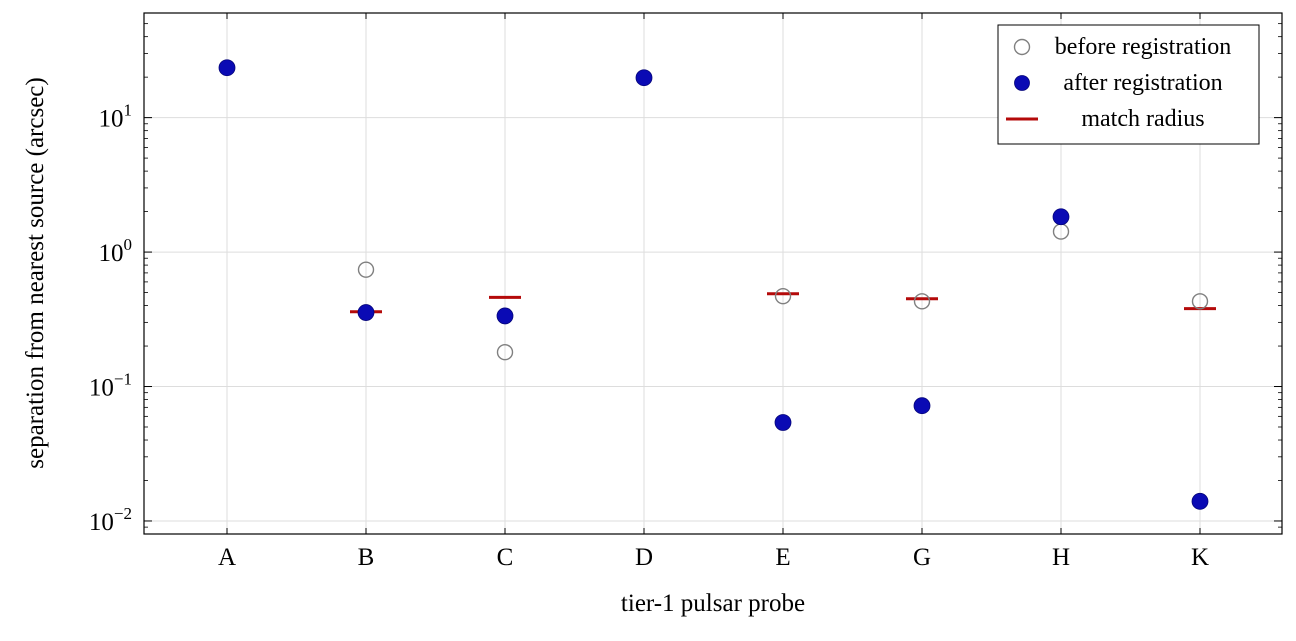 The width and height of the screenshot is (1296, 641). I want to click on y-tick-label: 10⁰, so click(116, 251).